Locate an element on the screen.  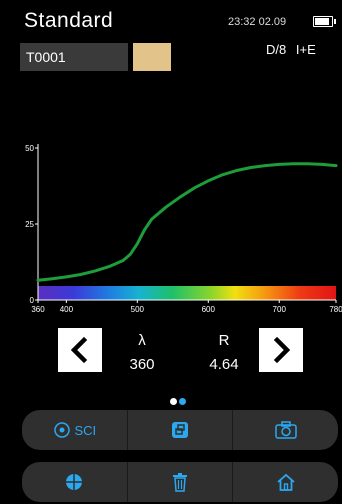
x-tick-label: 600 is located at coordinates (209, 309).